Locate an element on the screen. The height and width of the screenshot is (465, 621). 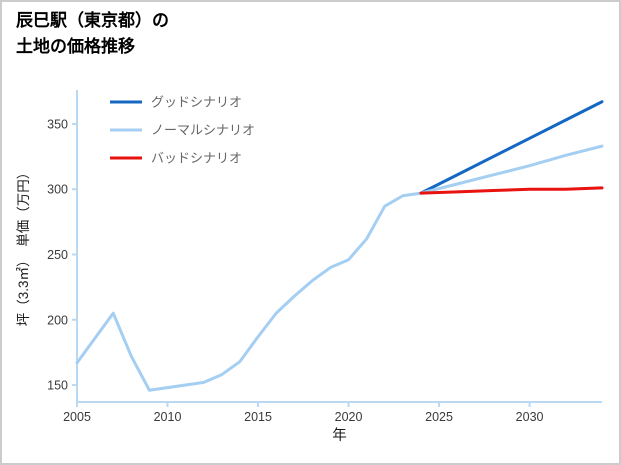
x-tick-label: 2025 is located at coordinates (439, 417).